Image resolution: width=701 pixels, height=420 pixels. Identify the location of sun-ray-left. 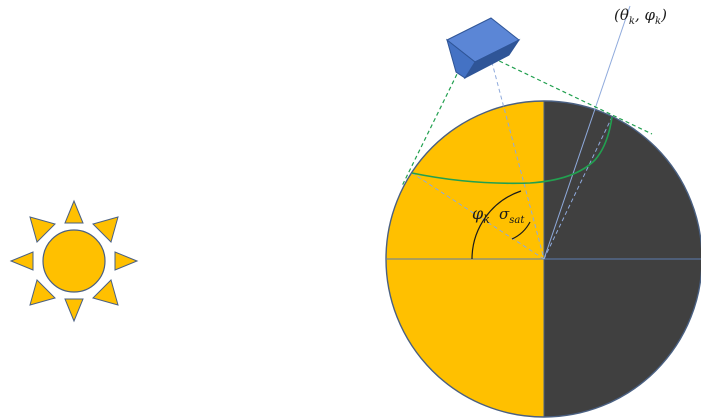
(21, 261).